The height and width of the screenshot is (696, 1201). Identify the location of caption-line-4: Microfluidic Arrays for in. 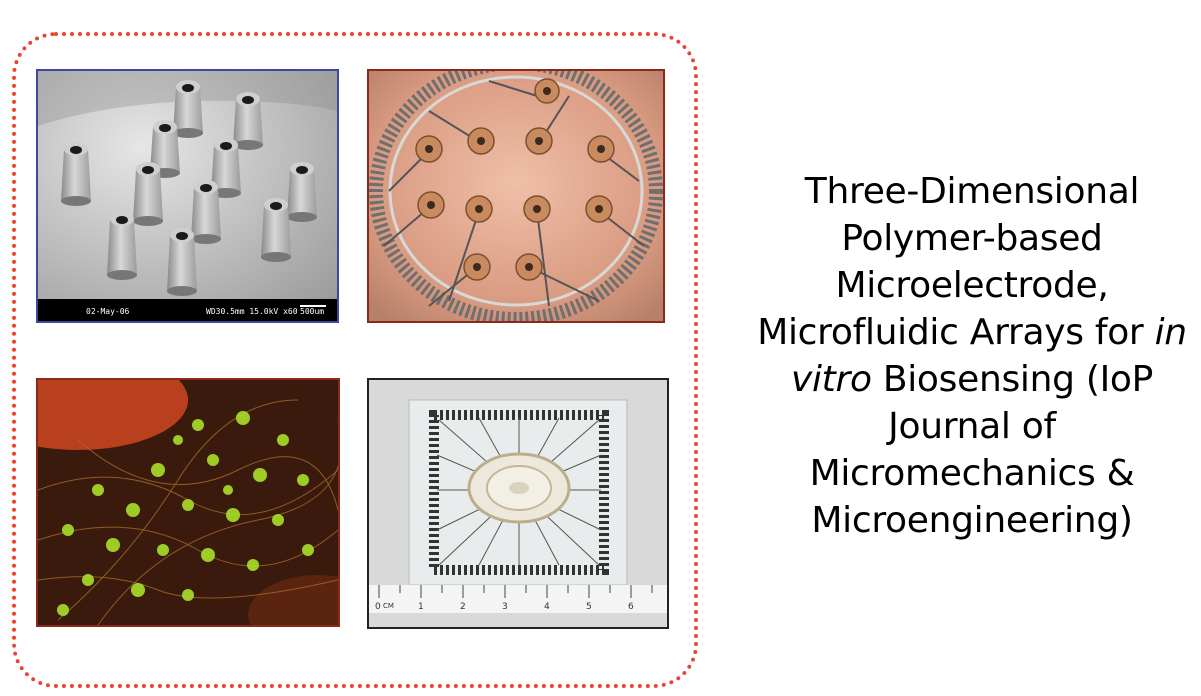
(972, 332).